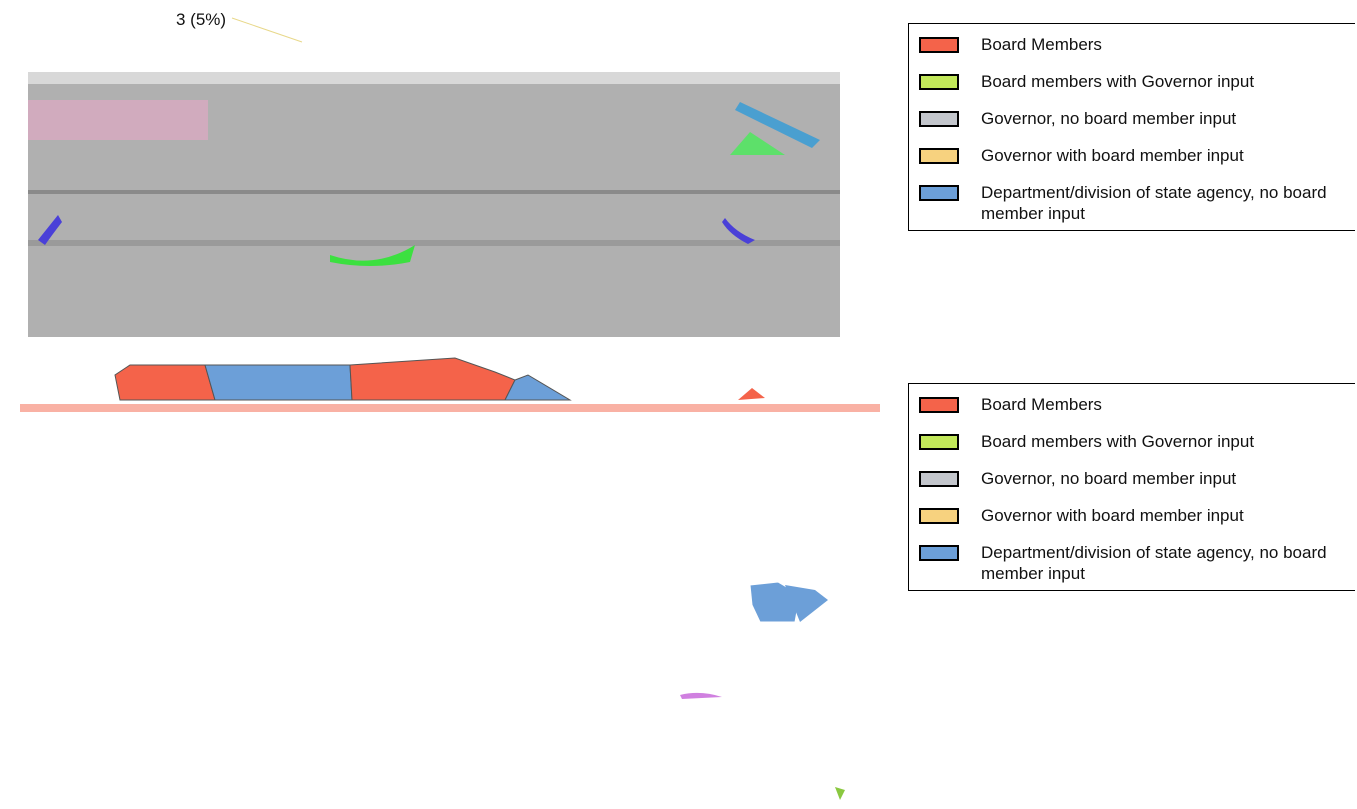 The width and height of the screenshot is (1357, 809). Describe the element at coordinates (201, 19) in the screenshot. I see `pie-label: 3 (5%)` at that location.